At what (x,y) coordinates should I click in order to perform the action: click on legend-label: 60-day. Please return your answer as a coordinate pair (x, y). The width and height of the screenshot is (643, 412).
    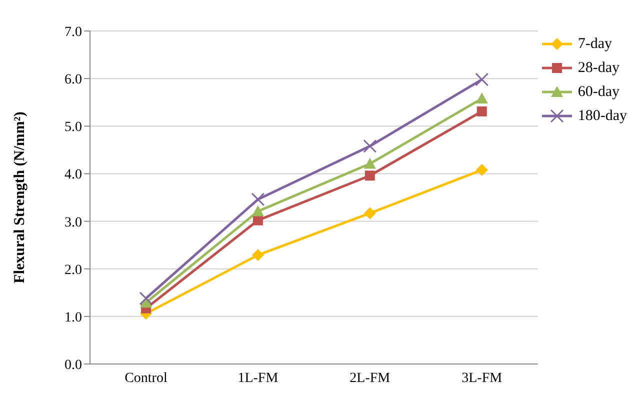
    Looking at the image, I should click on (599, 92).